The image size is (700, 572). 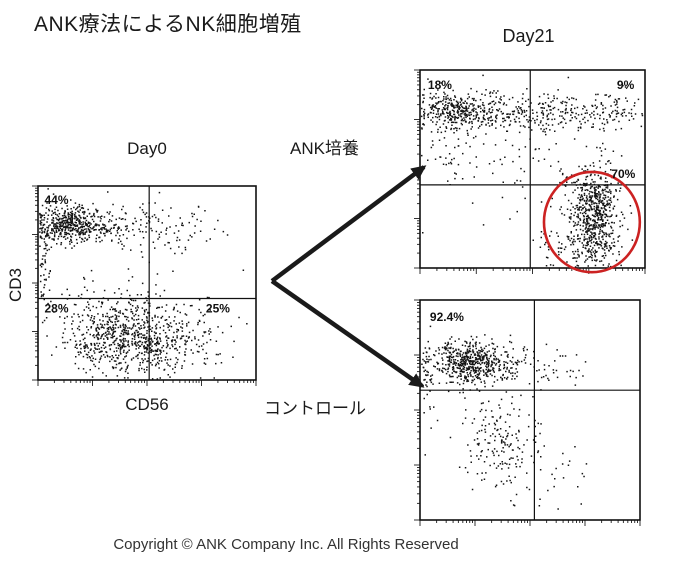 What do you see at coordinates (147, 404) in the screenshot?
I see `x-axis-label-cd56: CD56` at bounding box center [147, 404].